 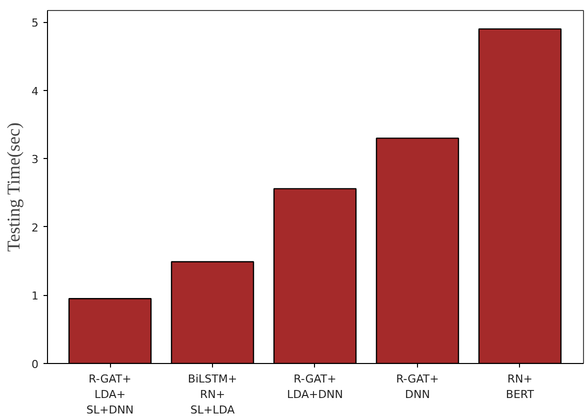 I want to click on x-tick-label: R-GAT+ LDA+ SL+DNN, so click(x=110, y=394).